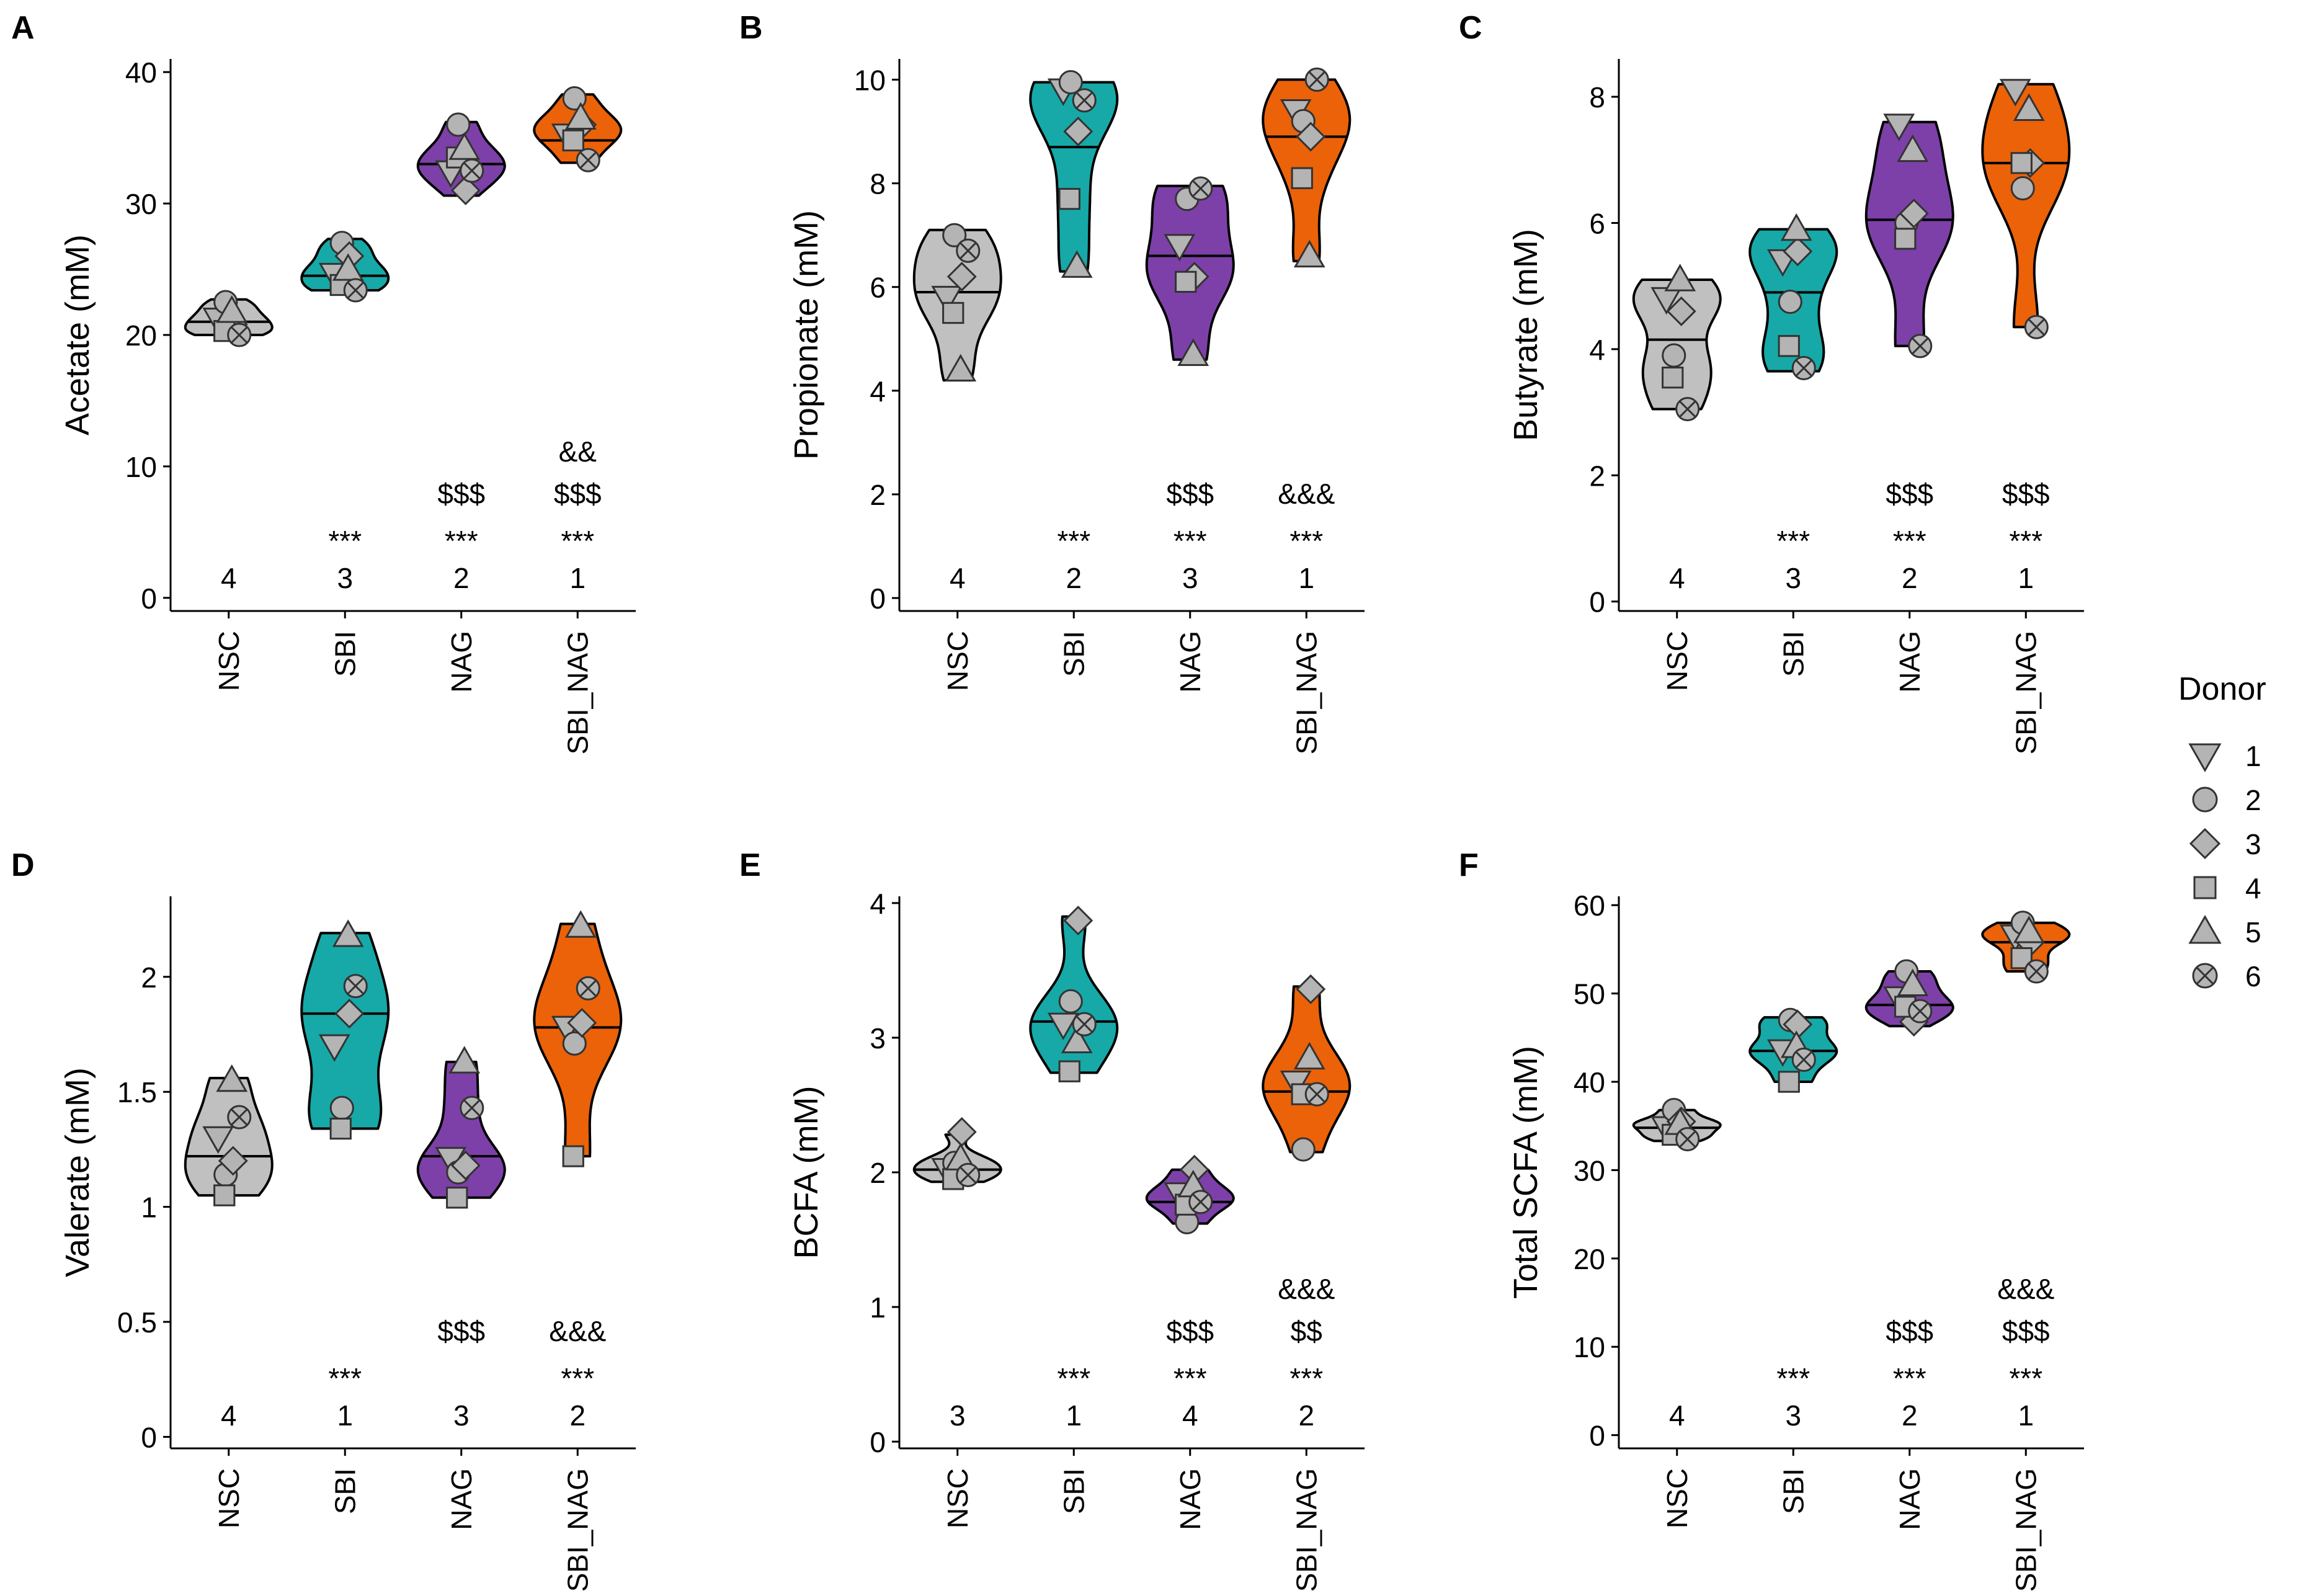 Image resolution: width=2298 pixels, height=1596 pixels. Describe the element at coordinates (2026, 1251) in the screenshot. I see `violin-group-sbi-nag: SBI_NAG 1 *** $$$ &&&` at that location.